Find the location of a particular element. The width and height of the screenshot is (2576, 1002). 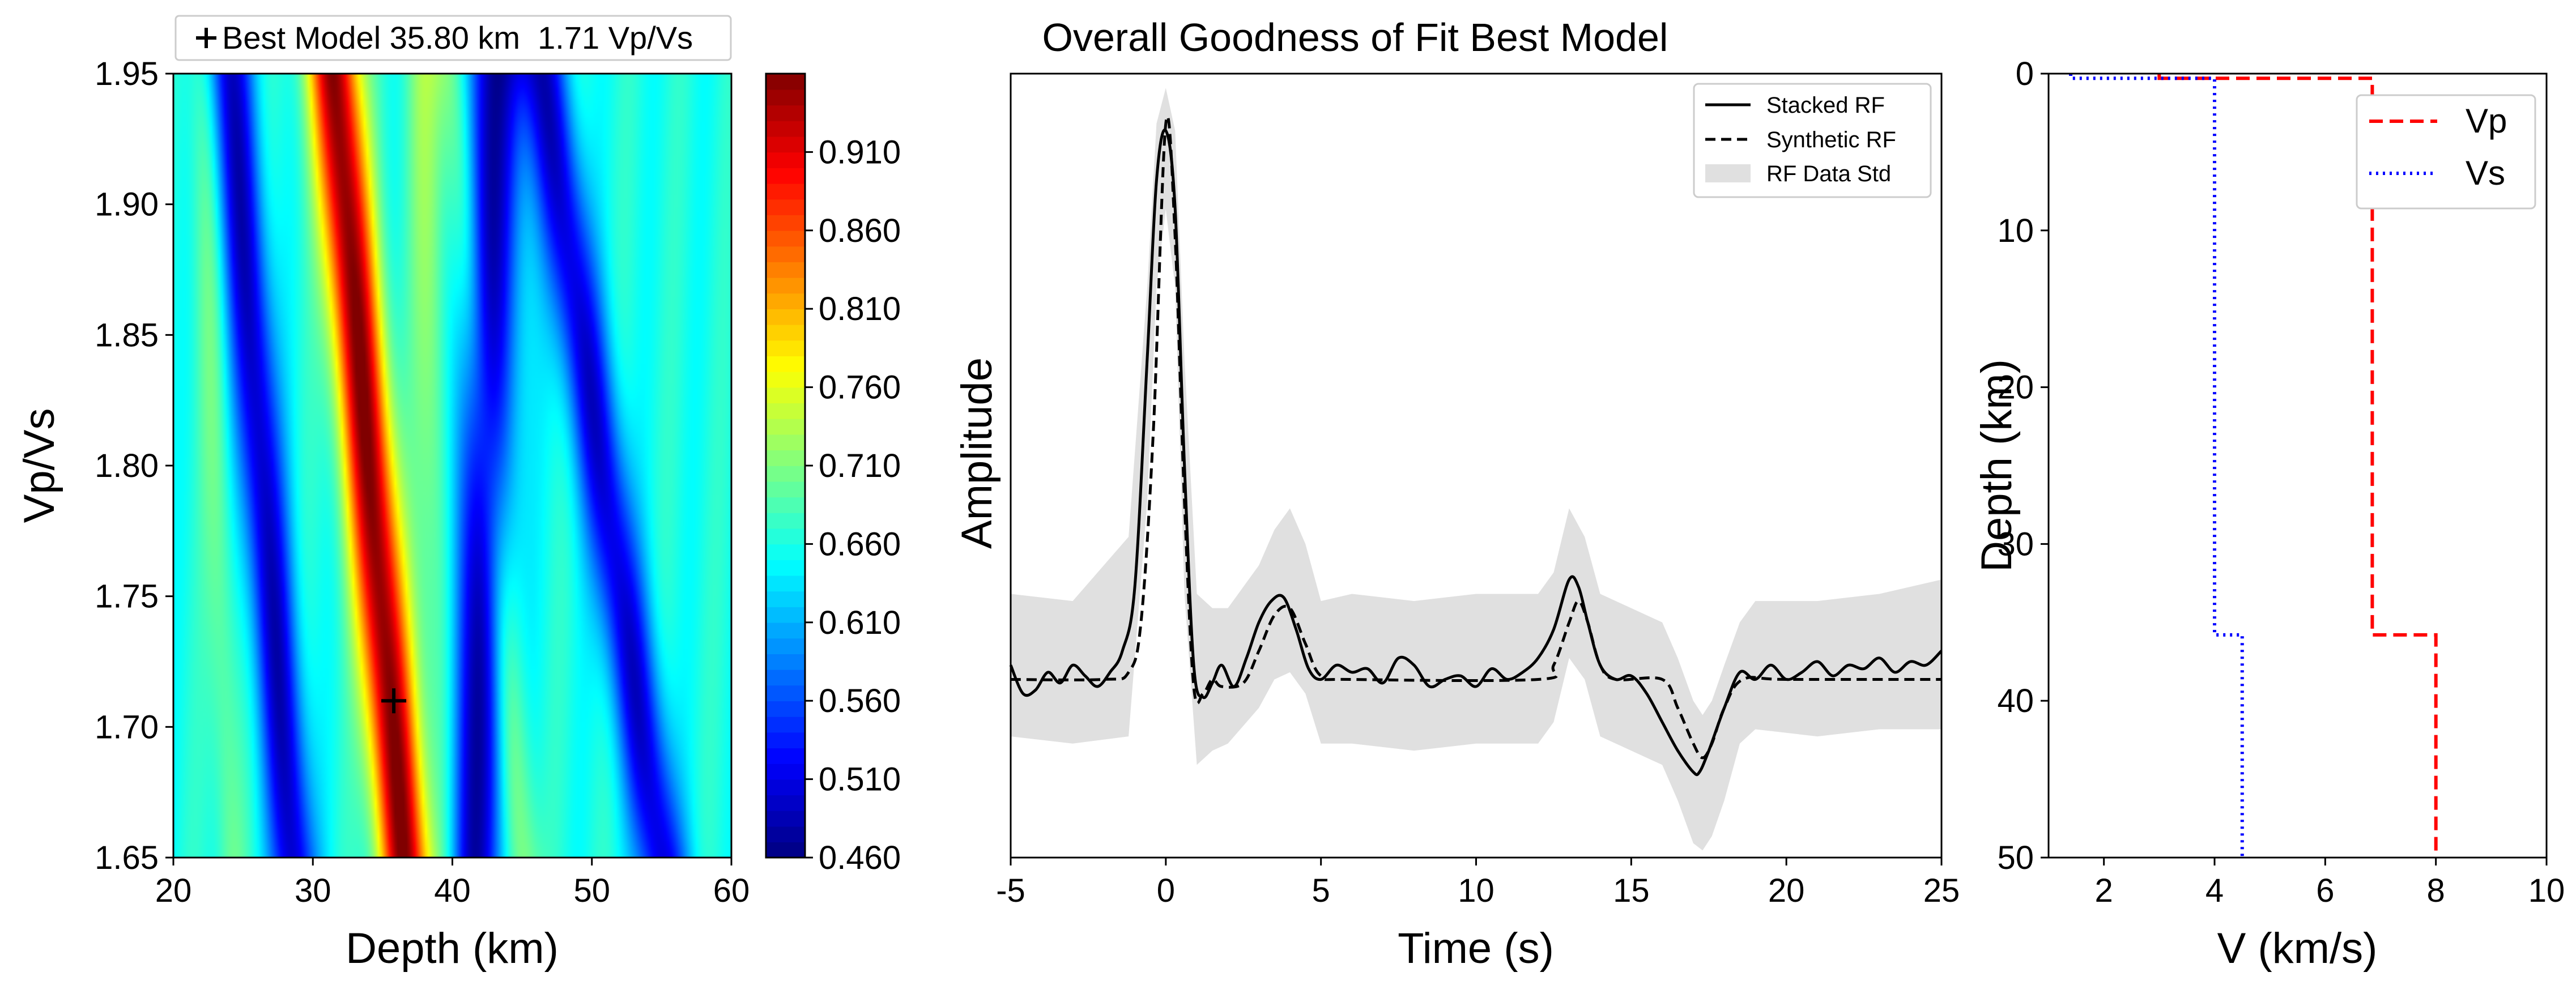

colorbar-tick-label: 0.610 is located at coordinates (860, 622).